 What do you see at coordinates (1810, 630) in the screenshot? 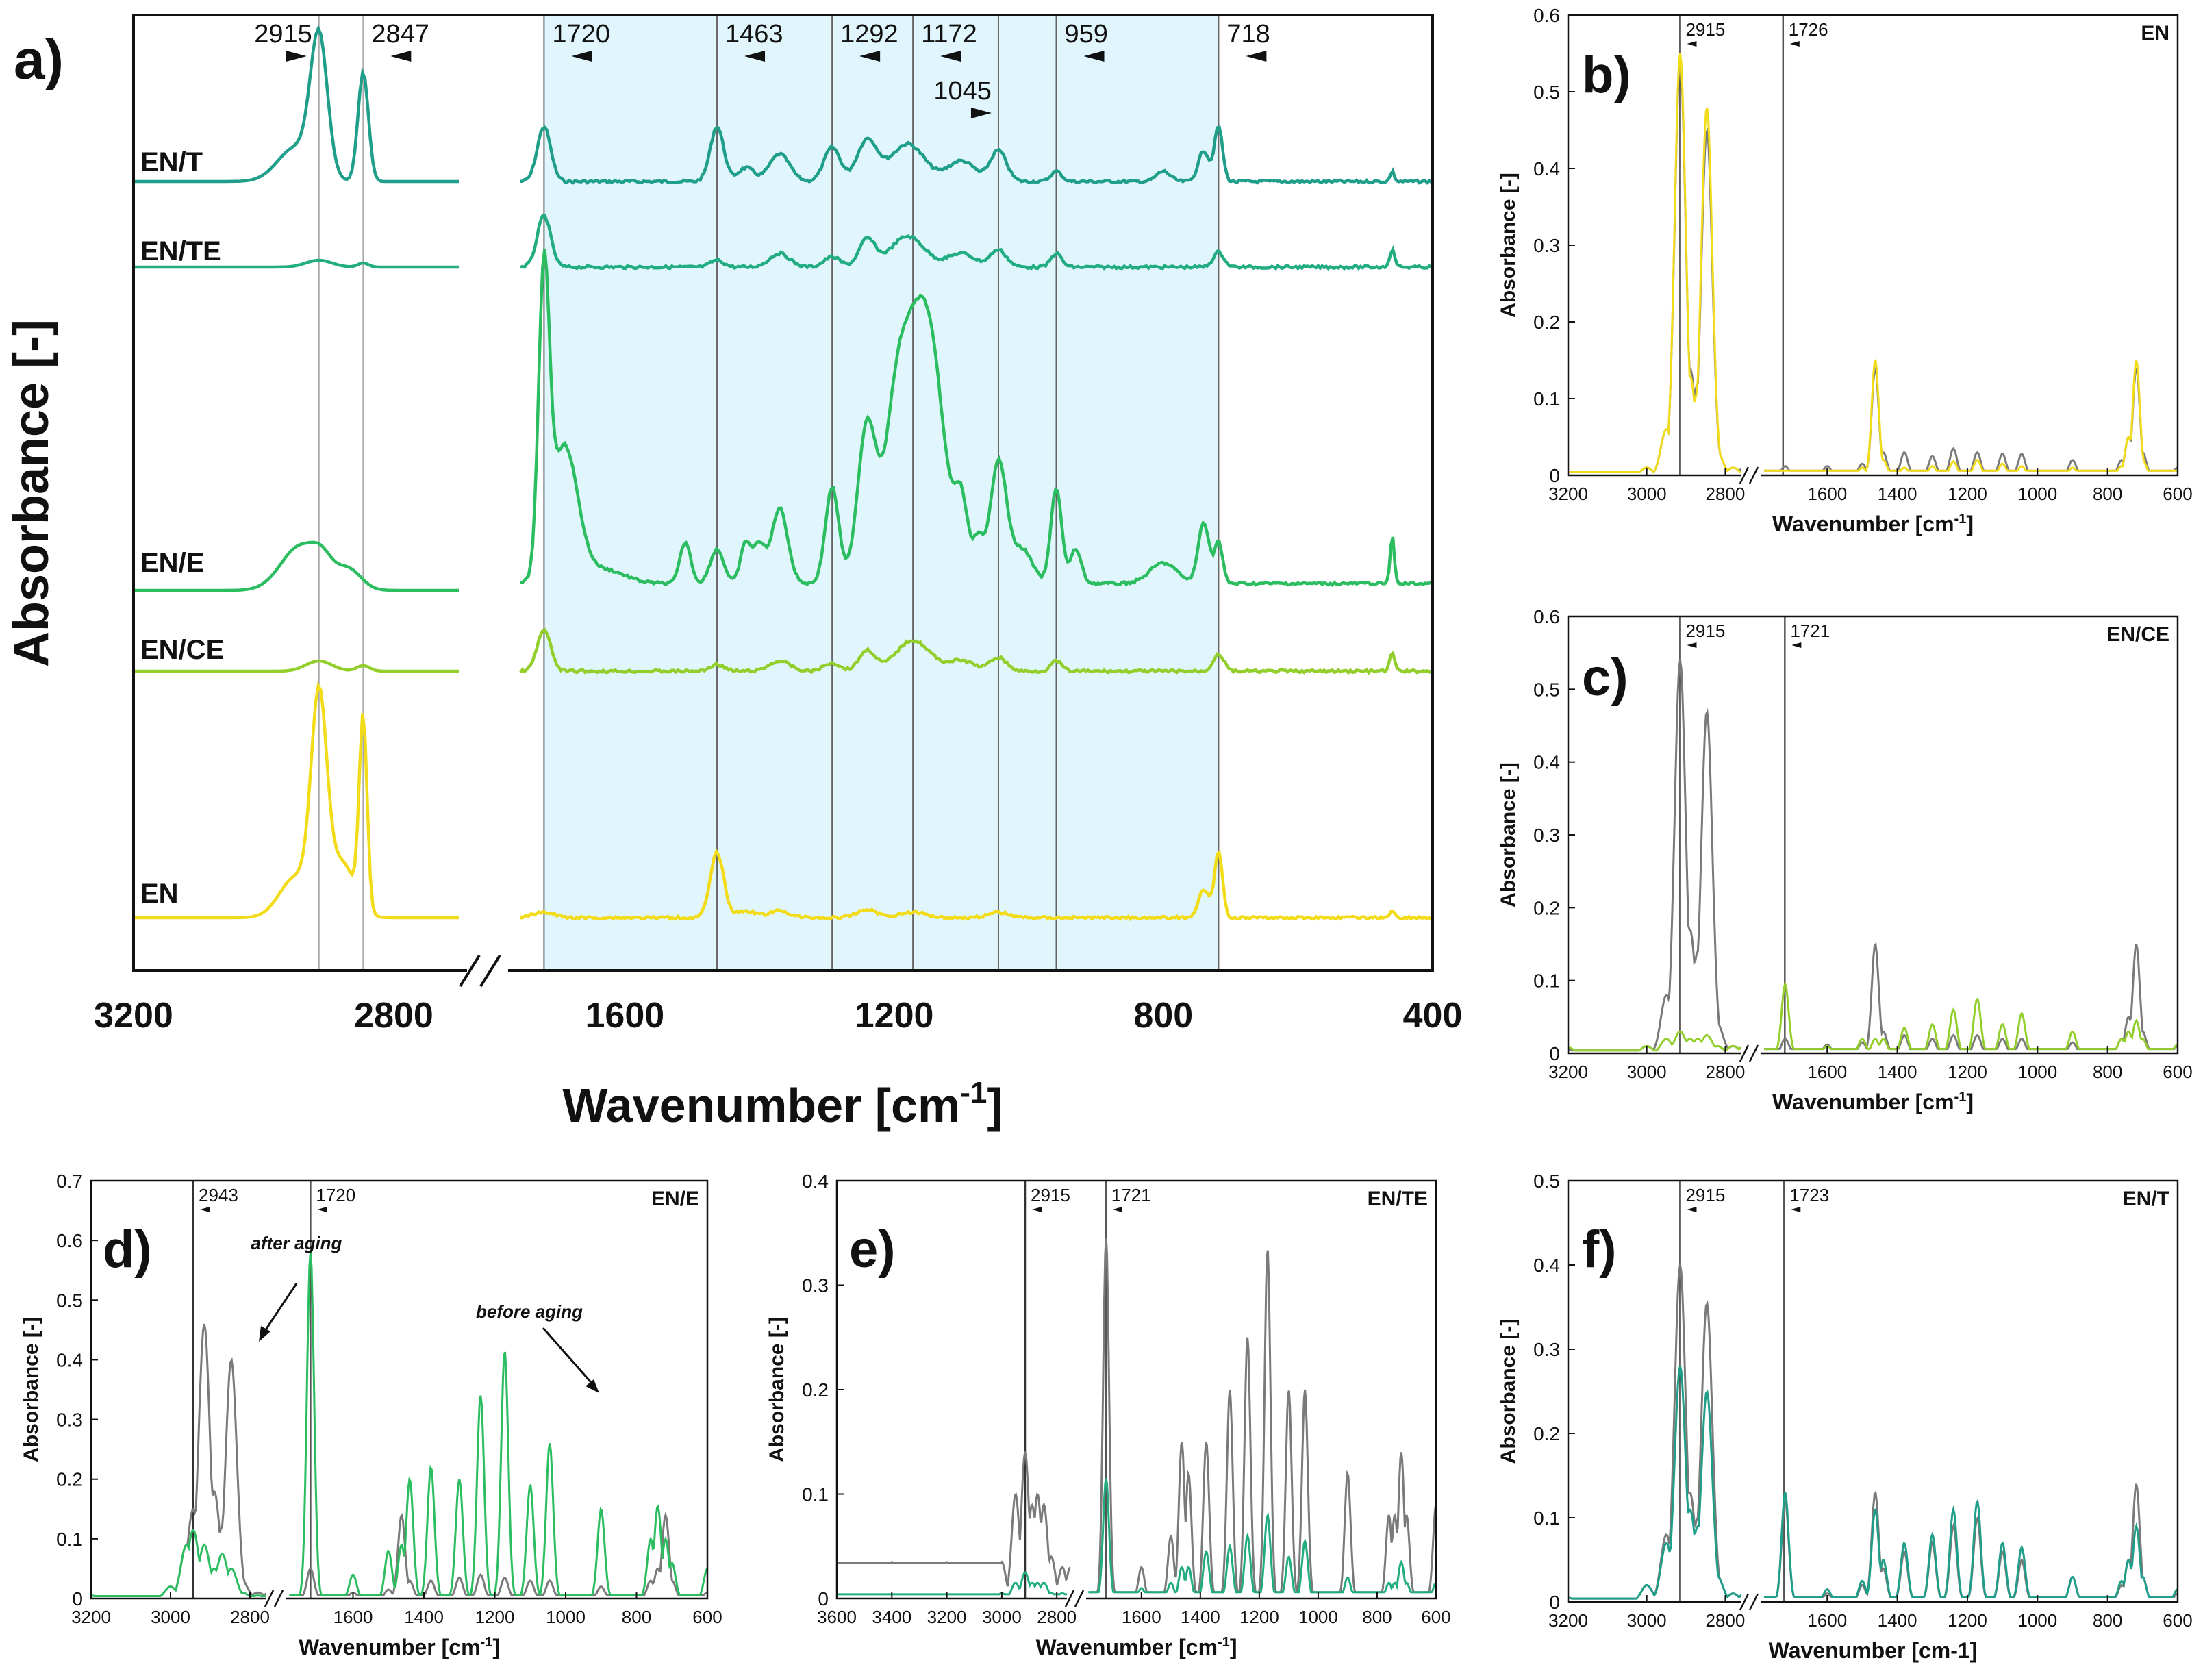
I see `marker-label-1721: 1721` at bounding box center [1810, 630].